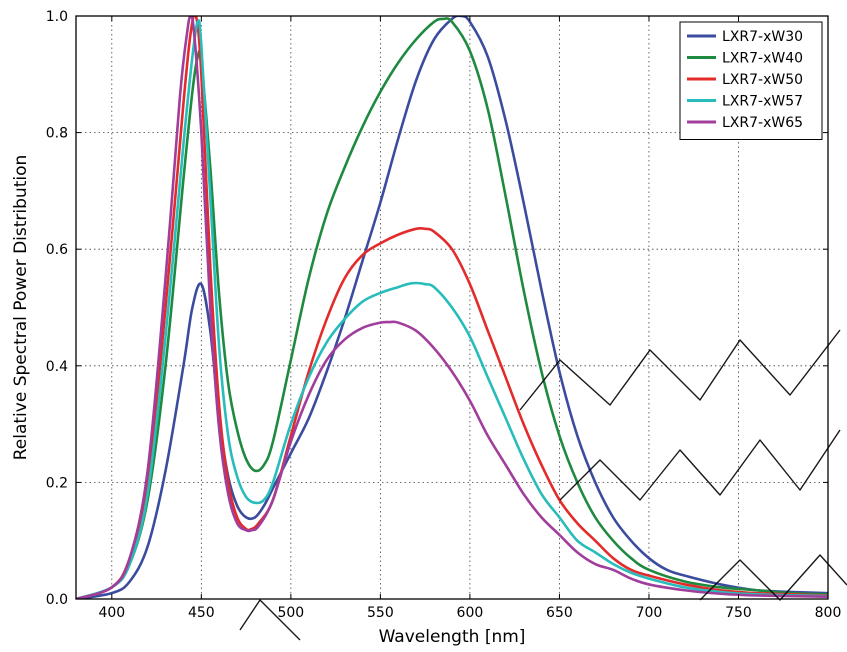 The image size is (847, 652). I want to click on legend-label: LXR7-xW30, so click(762, 37).